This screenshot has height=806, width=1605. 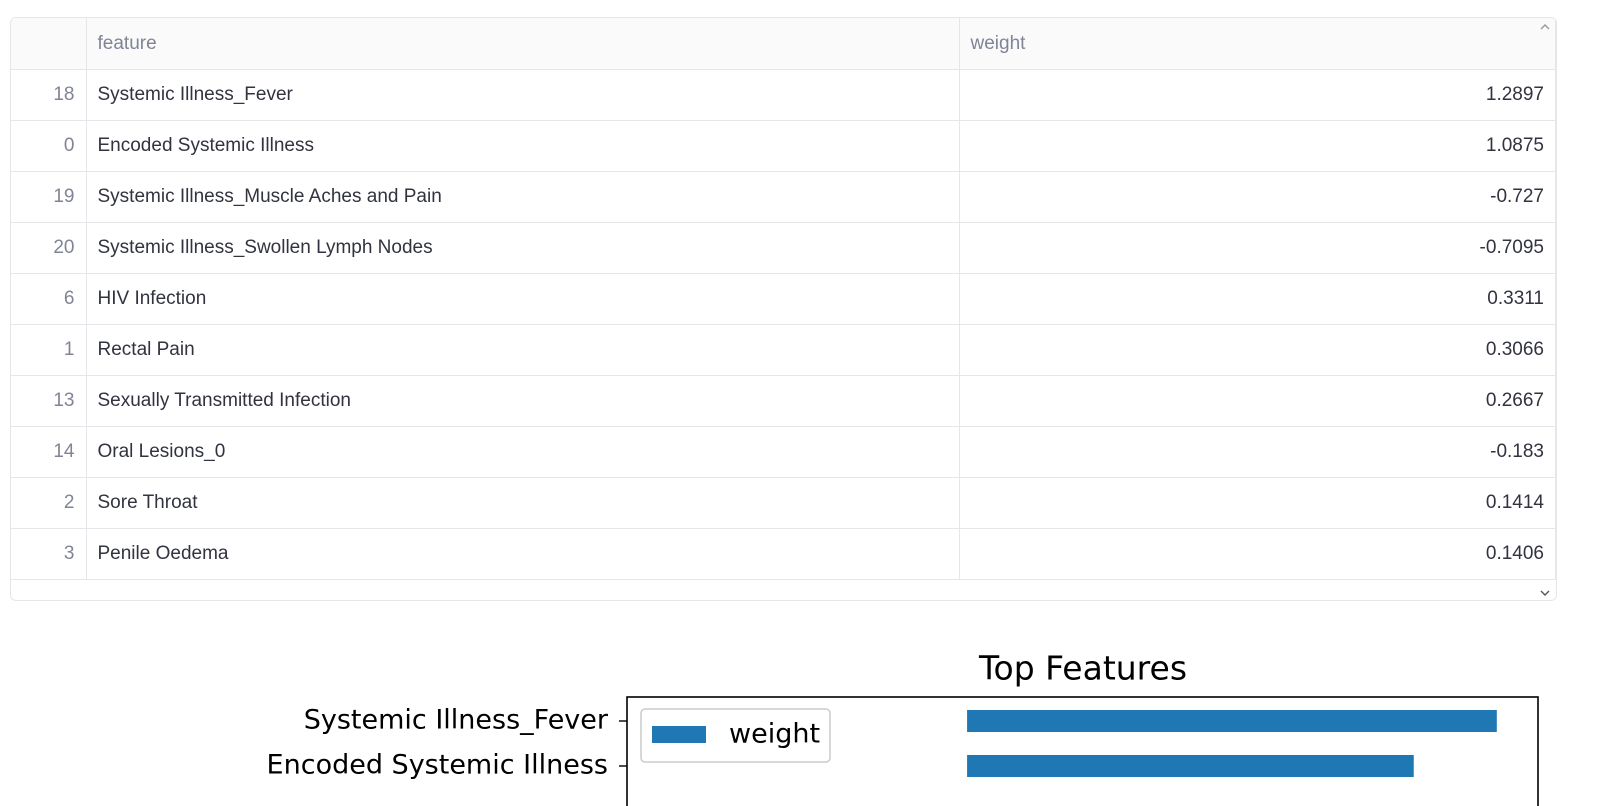 I want to click on weight-cell: 0.1406, so click(x=1257, y=554).